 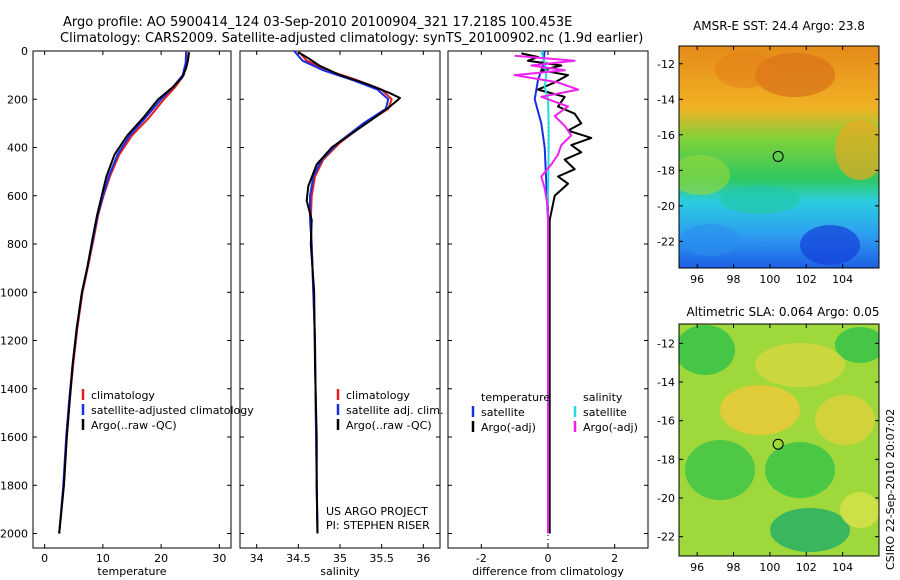 What do you see at coordinates (548, 558) in the screenshot?
I see `diff-xtick-label: 0` at bounding box center [548, 558].